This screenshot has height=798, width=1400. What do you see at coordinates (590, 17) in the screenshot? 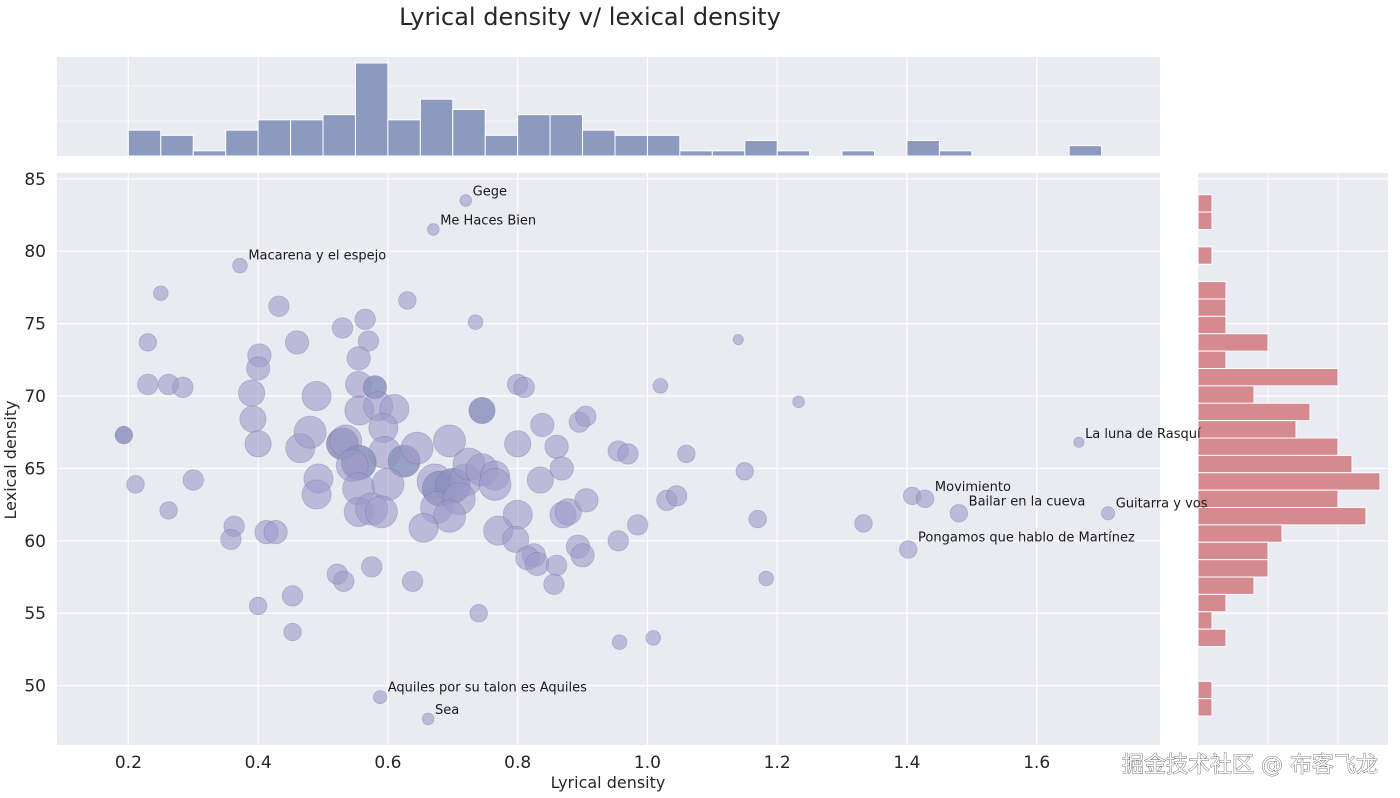
I see `chart-title: Lyrical density v/ lexical density` at bounding box center [590, 17].